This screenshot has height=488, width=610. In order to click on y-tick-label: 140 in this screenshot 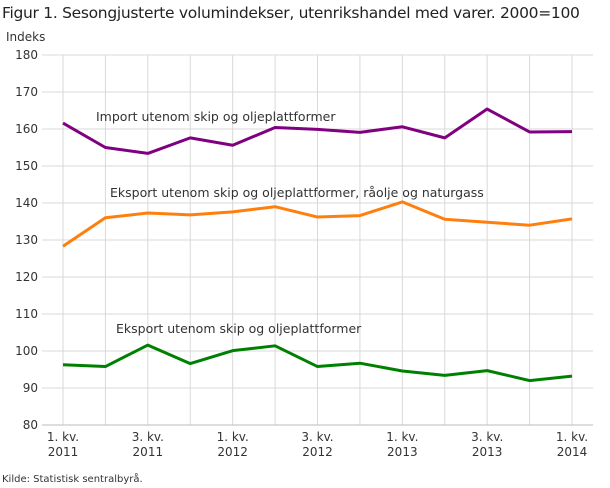, I will do `click(26, 203)`.